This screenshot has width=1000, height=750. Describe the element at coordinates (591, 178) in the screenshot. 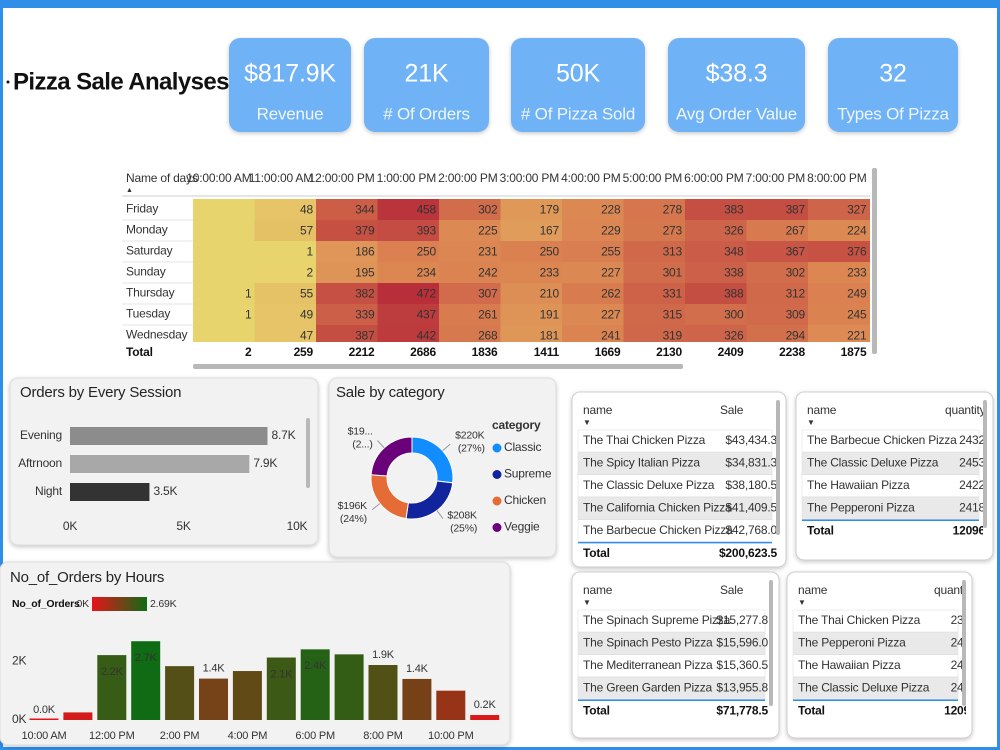

I see `column-header: 4:00:00 PM` at that location.